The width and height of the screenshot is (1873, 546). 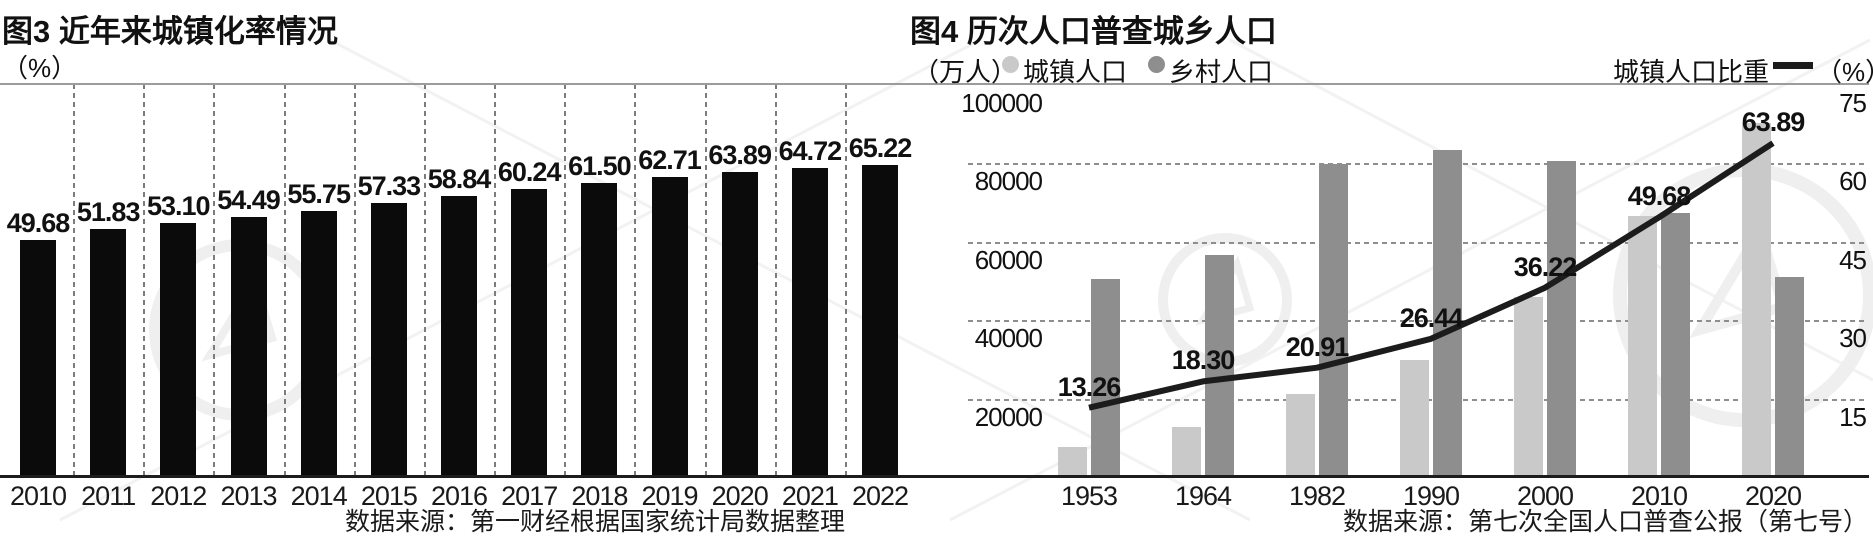 What do you see at coordinates (599, 496) in the screenshot?
I see `x-axis-label: 2018` at bounding box center [599, 496].